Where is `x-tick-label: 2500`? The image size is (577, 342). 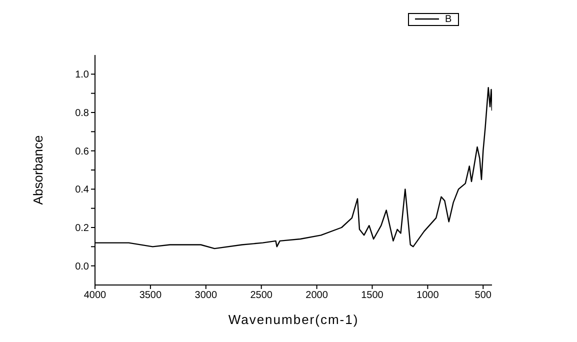
x-tick-label: 2500 is located at coordinates (261, 296).